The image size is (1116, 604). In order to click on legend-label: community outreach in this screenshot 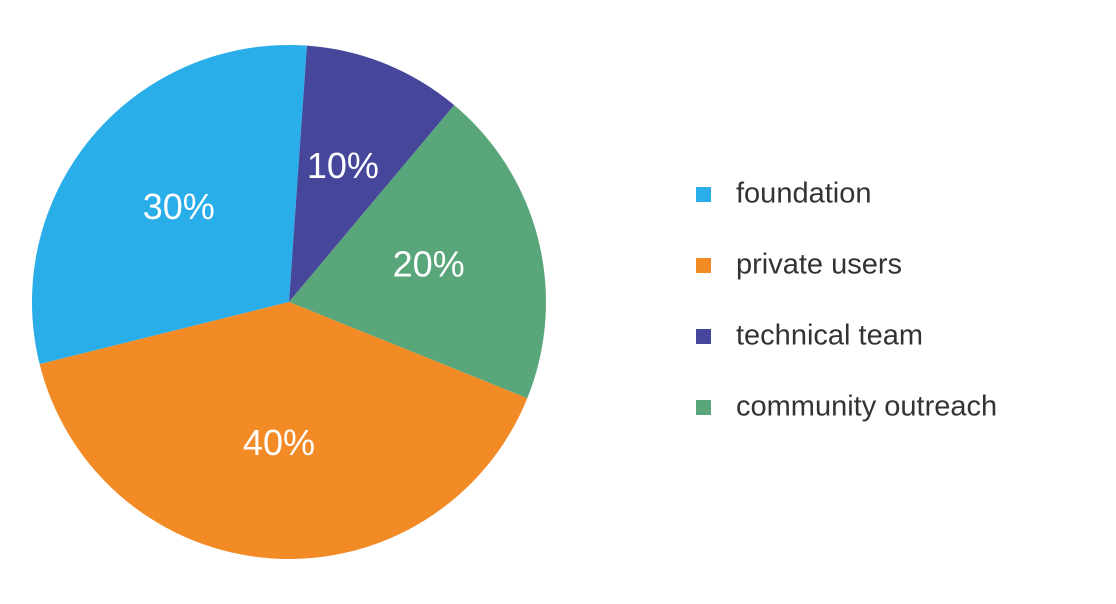, I will do `click(866, 407)`.